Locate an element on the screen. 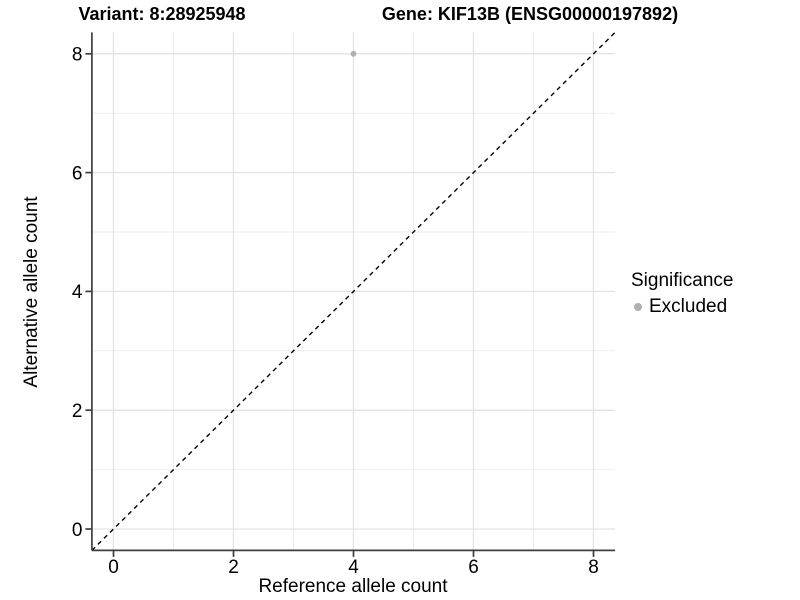  x-tick-label: 8 is located at coordinates (593, 567).